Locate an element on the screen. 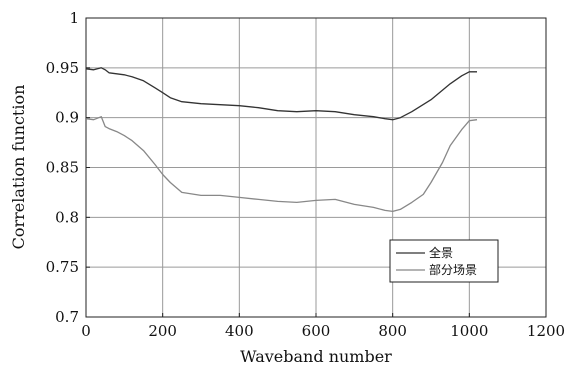  y-axis-label: Correlation function is located at coordinates (18, 167).